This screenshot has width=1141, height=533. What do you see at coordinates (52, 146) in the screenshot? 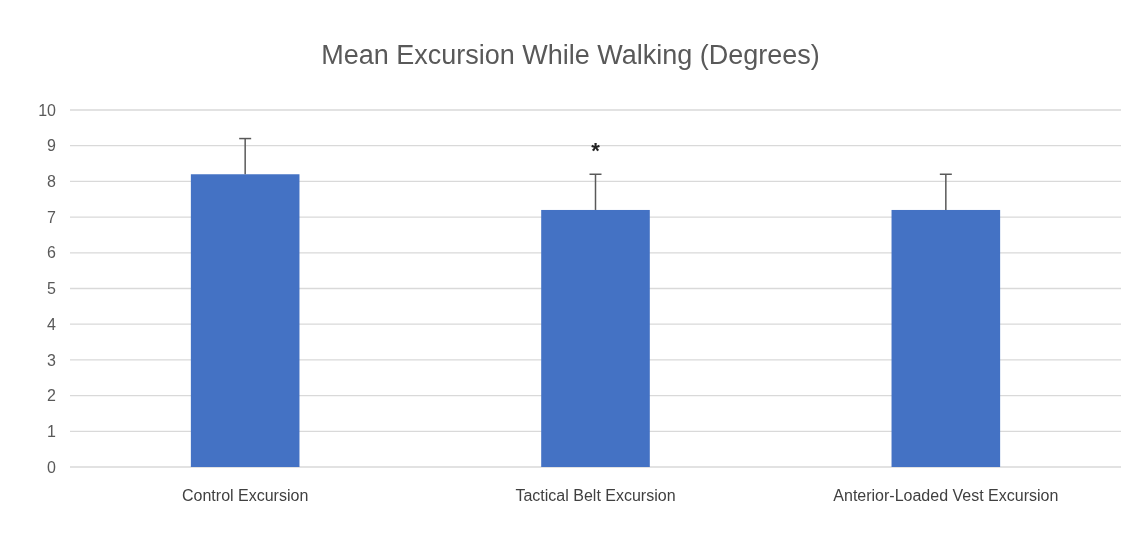
I see `y-tick-label: 9` at bounding box center [52, 146].